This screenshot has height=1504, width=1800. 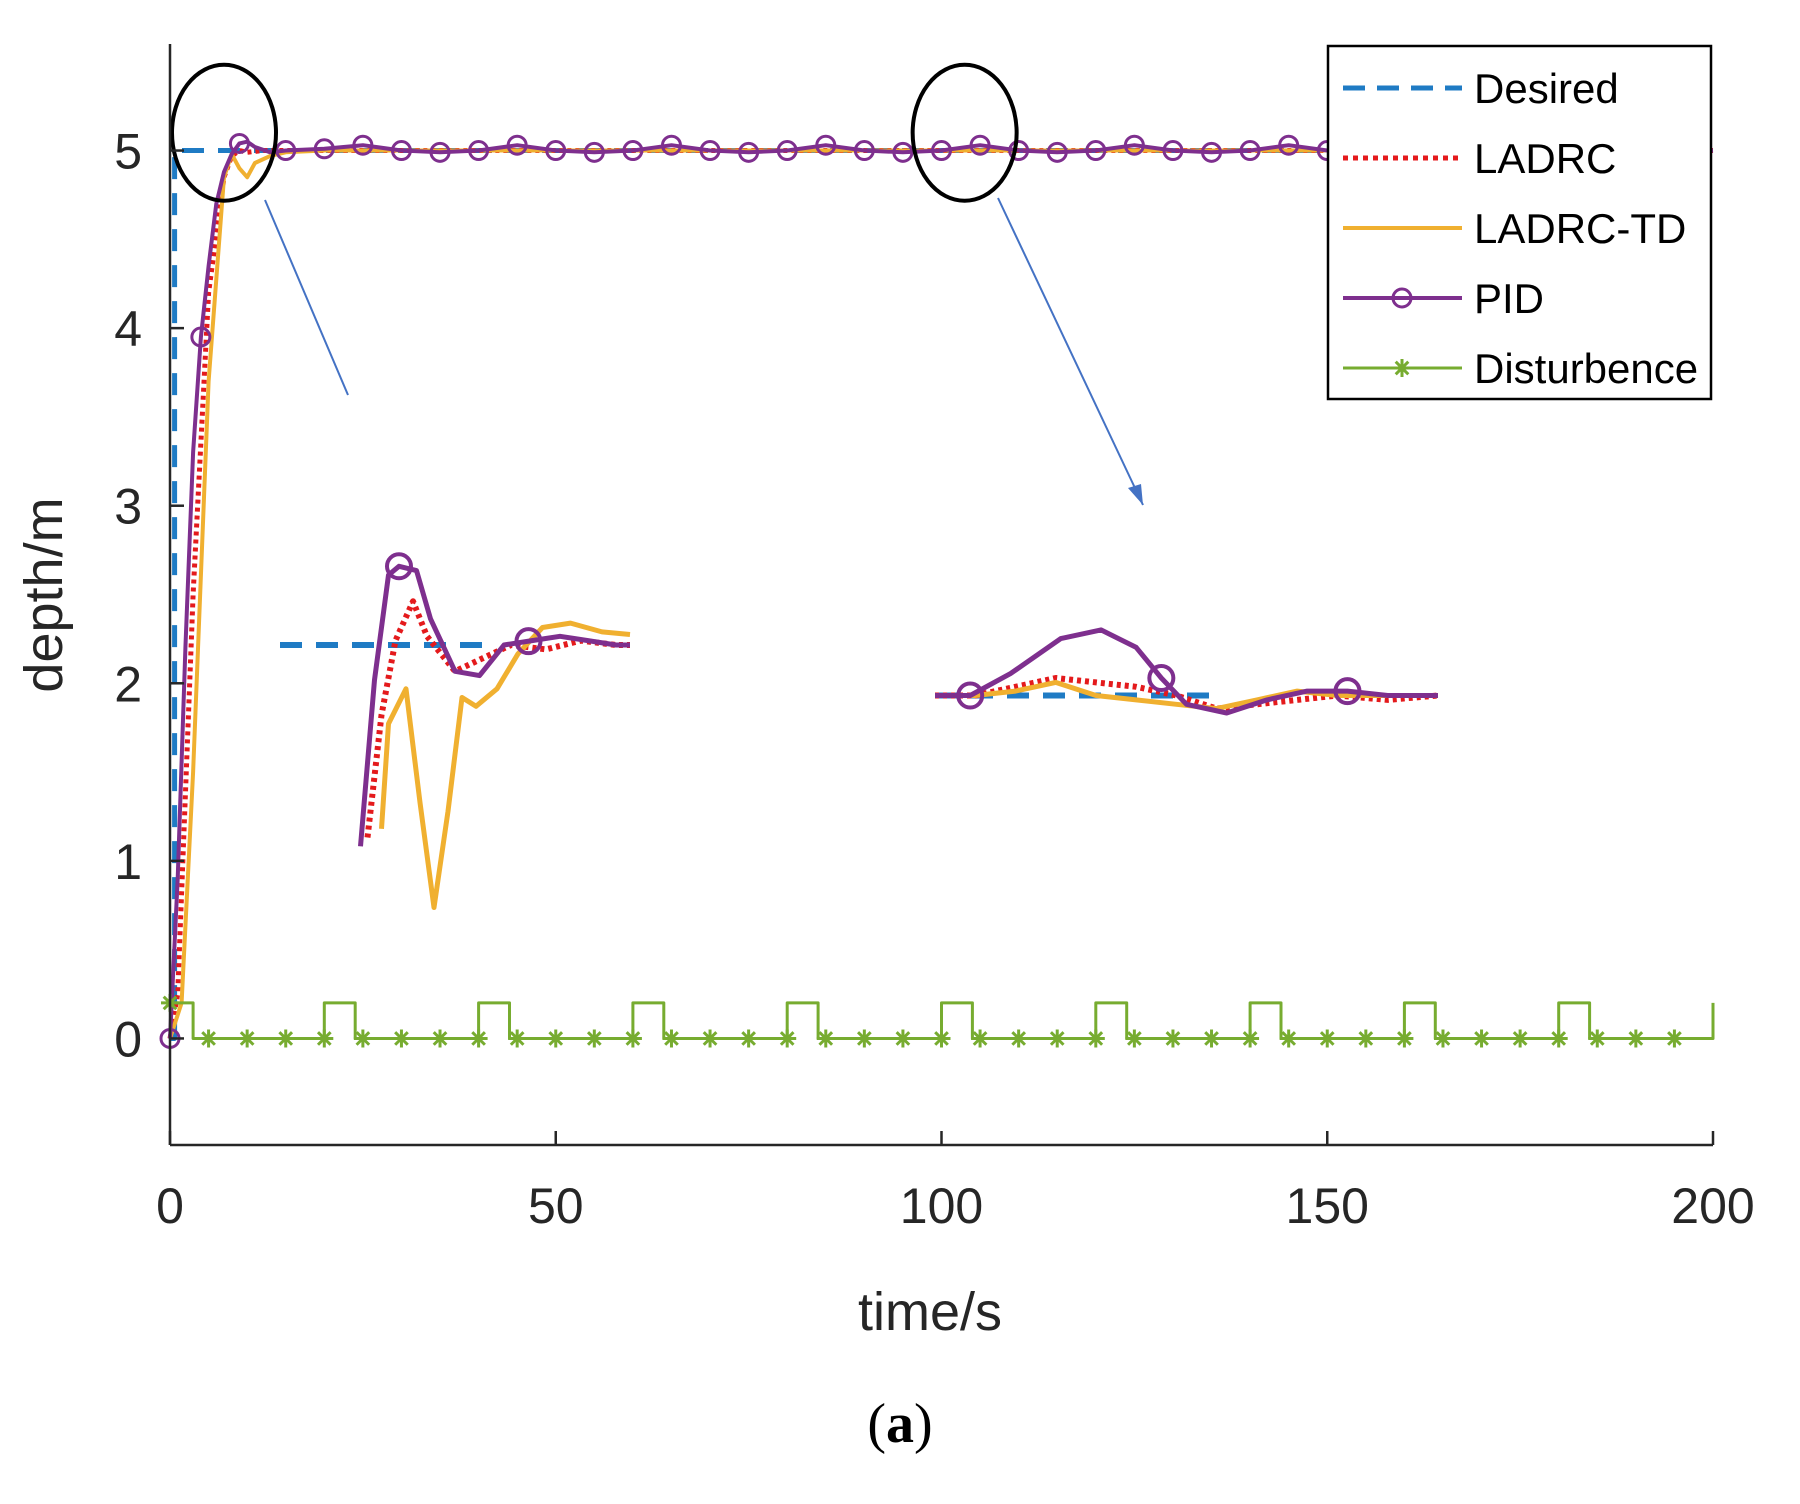 What do you see at coordinates (497, 718) in the screenshot?
I see `inset-step-ladrc` at bounding box center [497, 718].